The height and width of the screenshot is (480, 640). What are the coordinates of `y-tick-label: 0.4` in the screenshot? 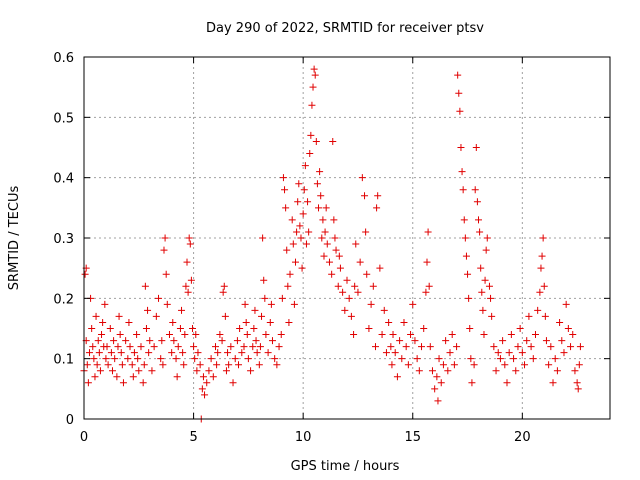 It's located at (63, 179).